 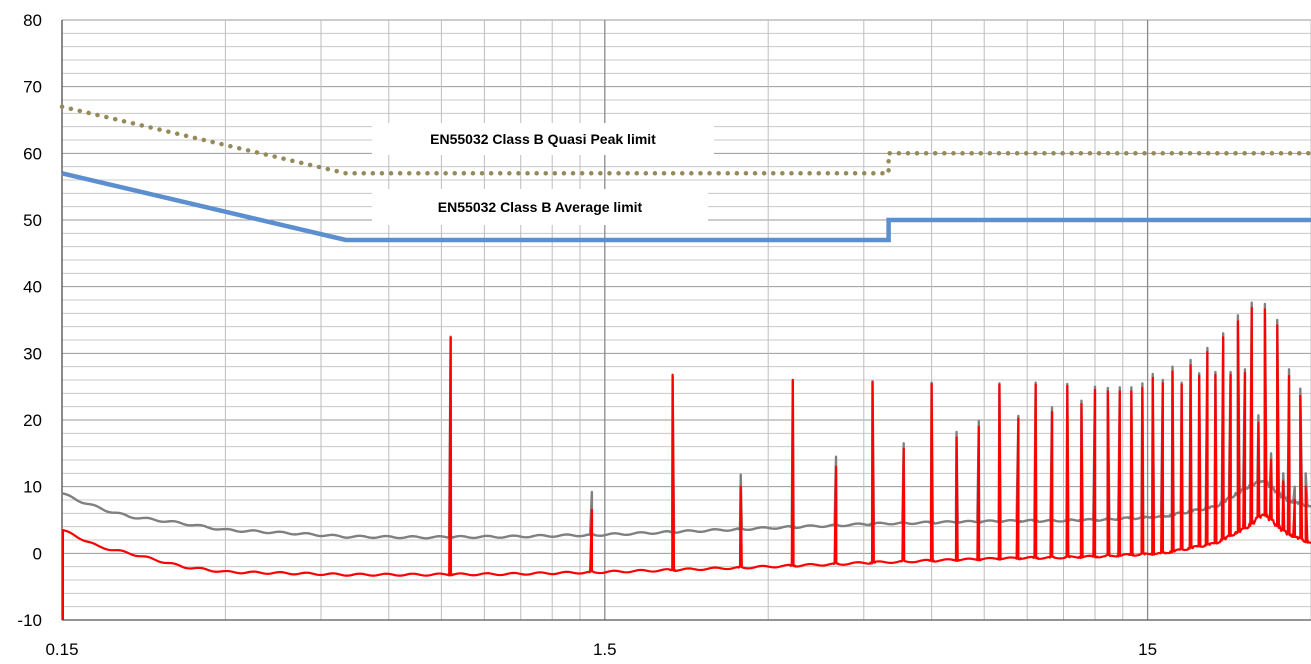 What do you see at coordinates (32, 153) in the screenshot?
I see `y-tick-label: 60` at bounding box center [32, 153].